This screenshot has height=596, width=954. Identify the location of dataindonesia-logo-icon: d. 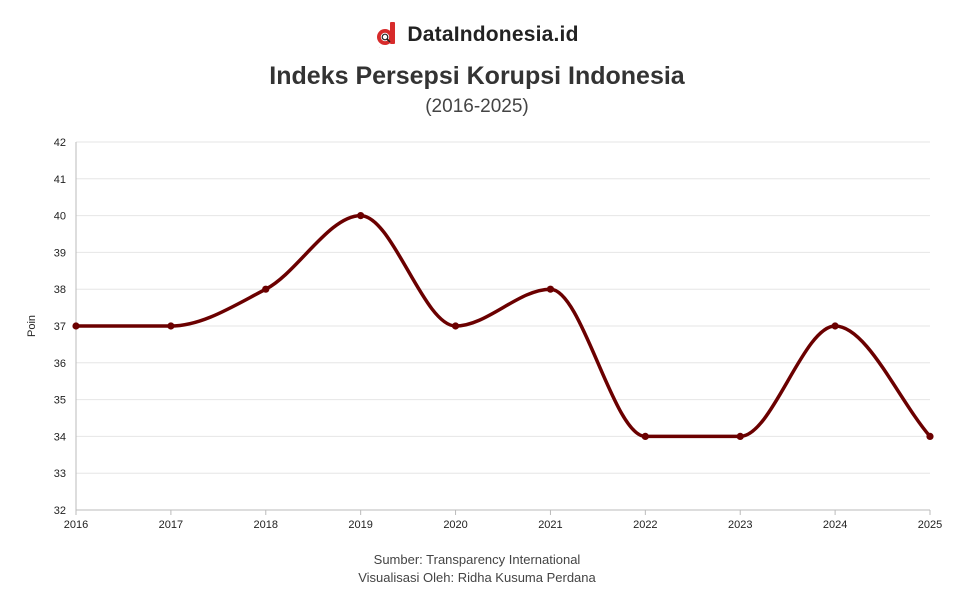
(386, 35).